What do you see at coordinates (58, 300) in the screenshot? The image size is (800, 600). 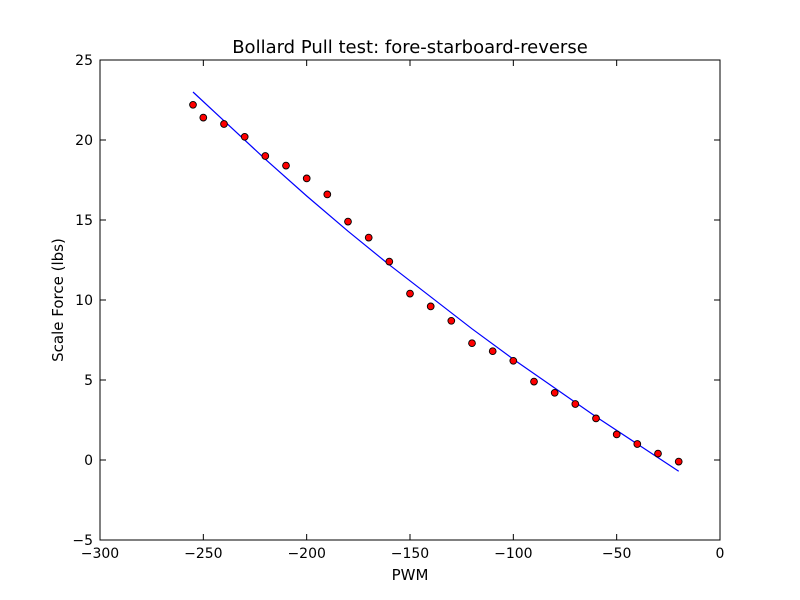 I see `y-axis-label: Scale Force (lbs)` at bounding box center [58, 300].